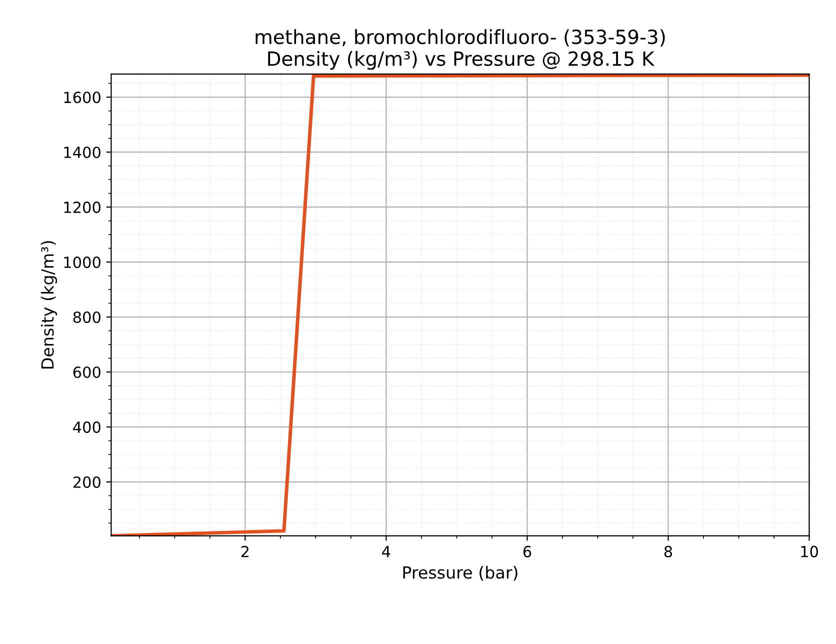  What do you see at coordinates (82, 262) in the screenshot?
I see `y-tick-label: 1000` at bounding box center [82, 262].